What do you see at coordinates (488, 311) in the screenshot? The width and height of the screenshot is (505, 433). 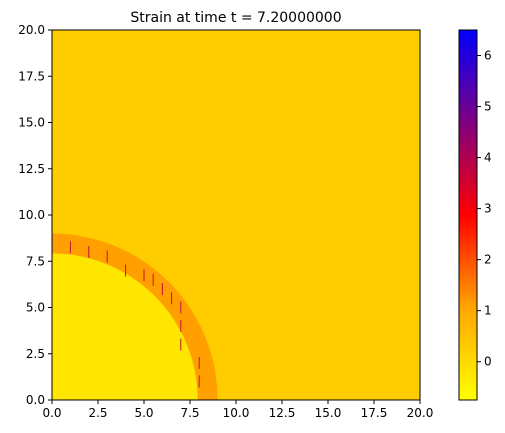 I see `colorbar-tick-label: 1` at bounding box center [488, 311].